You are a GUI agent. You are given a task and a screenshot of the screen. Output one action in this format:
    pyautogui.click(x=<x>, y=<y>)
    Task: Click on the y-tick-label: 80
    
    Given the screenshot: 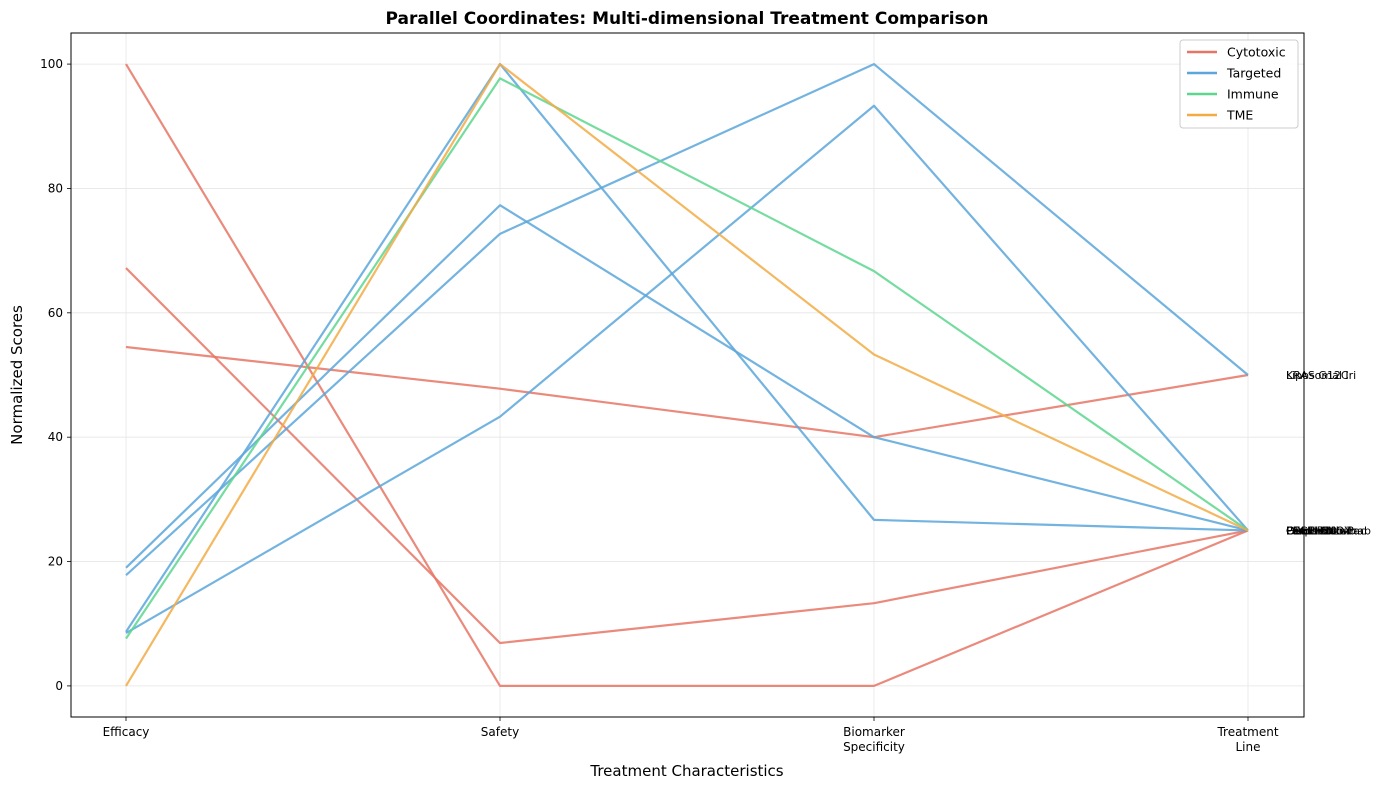 What is the action you would take?
    pyautogui.click(x=55, y=188)
    